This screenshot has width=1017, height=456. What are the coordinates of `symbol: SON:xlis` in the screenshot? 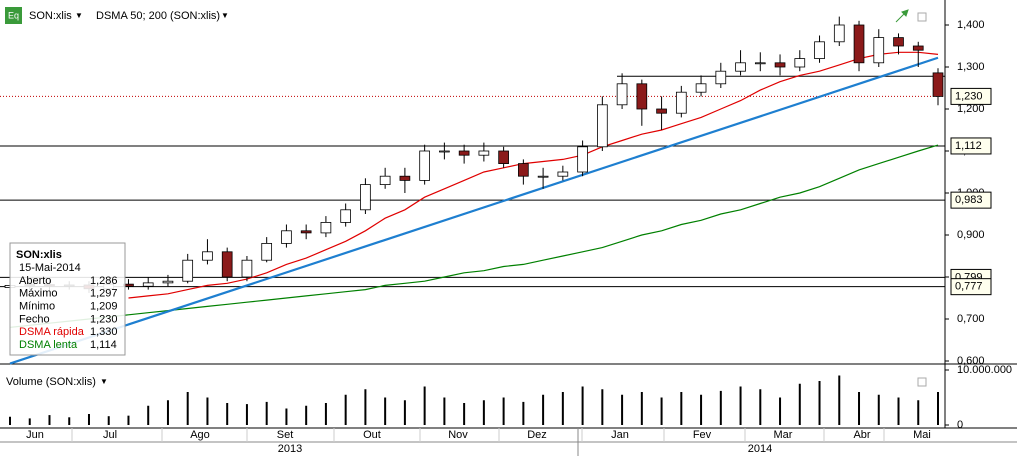 It's located at (50, 16).